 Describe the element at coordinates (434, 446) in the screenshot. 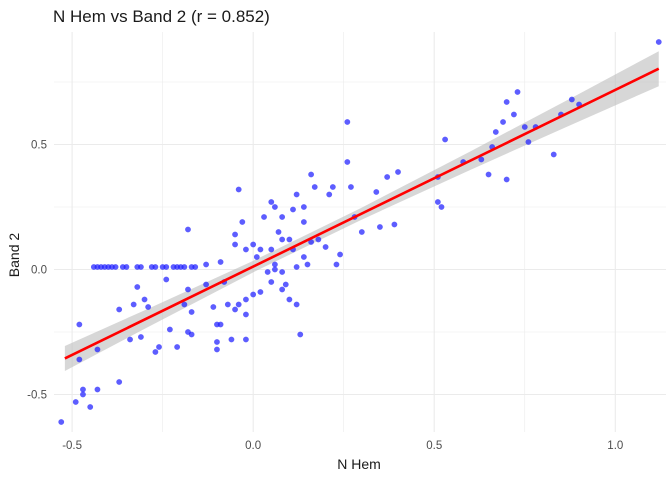

I see `x-tick-label: 0.5` at that location.